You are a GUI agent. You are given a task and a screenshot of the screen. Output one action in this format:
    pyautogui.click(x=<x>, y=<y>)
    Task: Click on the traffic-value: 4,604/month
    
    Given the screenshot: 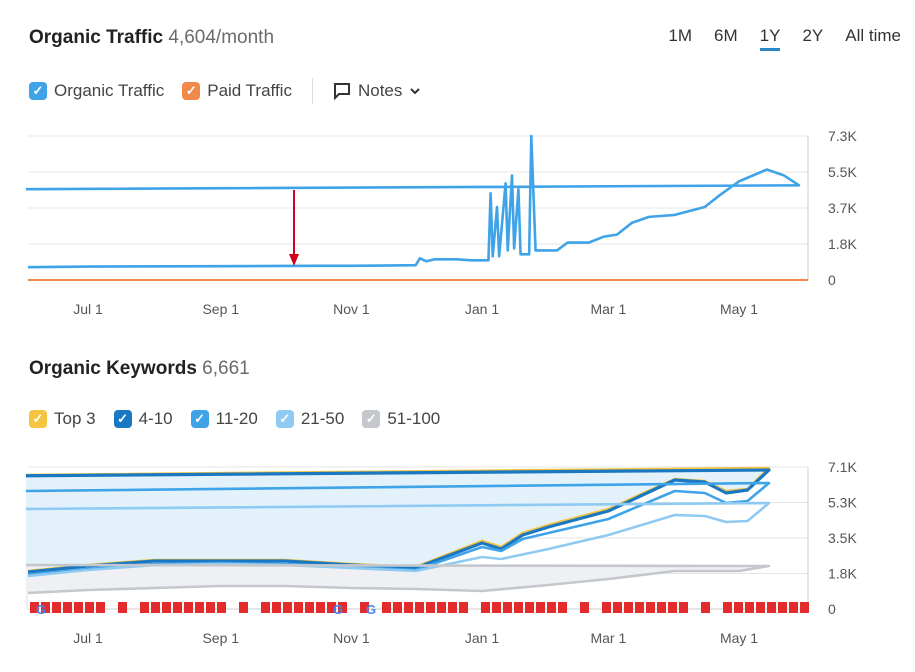 What is the action you would take?
    pyautogui.click(x=221, y=37)
    